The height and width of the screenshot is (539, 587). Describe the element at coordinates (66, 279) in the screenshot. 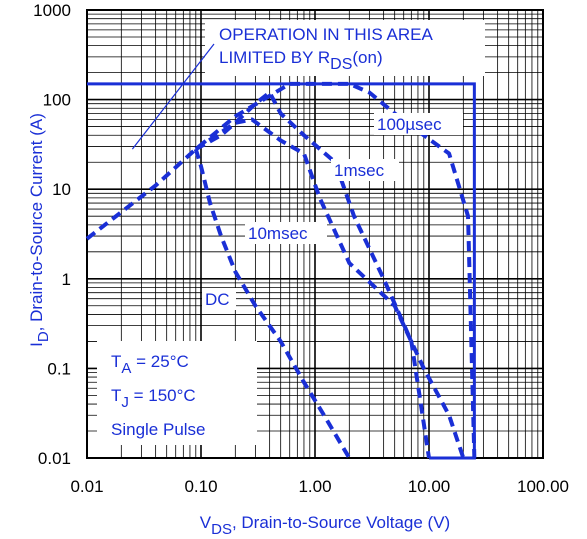

I see `y-tick-label: 1` at that location.